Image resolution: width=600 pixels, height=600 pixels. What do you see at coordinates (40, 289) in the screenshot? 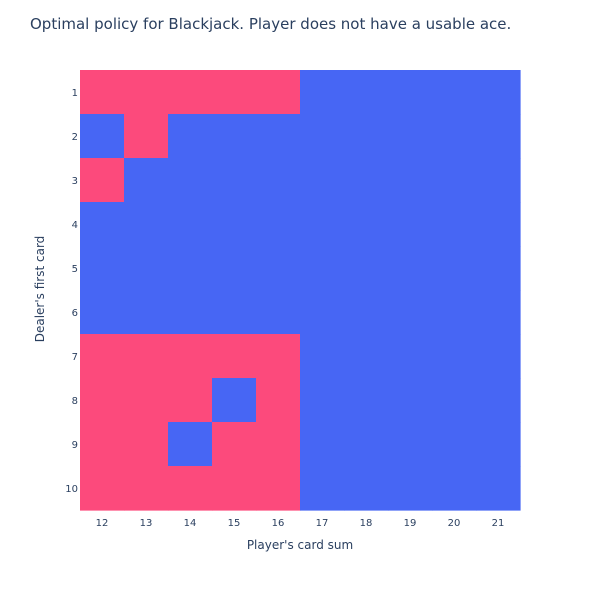
I see `y-axis-title: Dealer's first card` at bounding box center [40, 289].